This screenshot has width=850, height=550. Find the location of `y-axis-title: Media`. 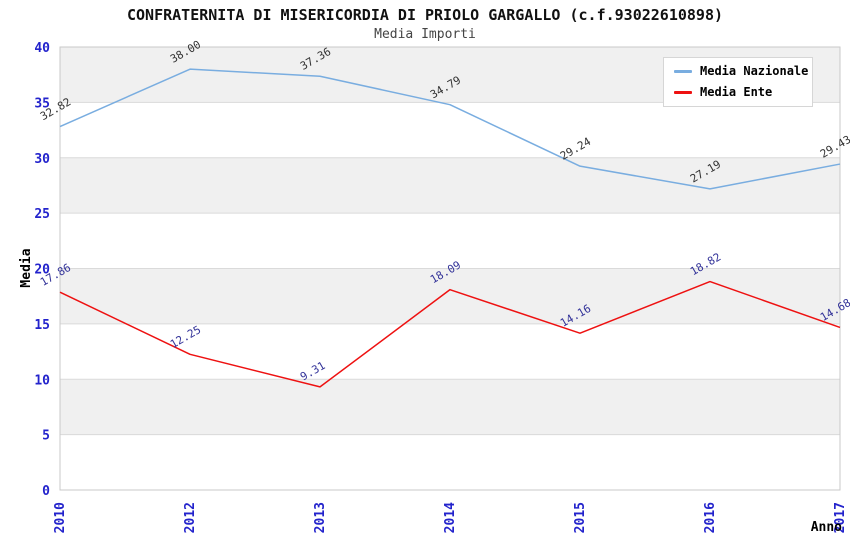

y-axis-title: Media is located at coordinates (26, 267).